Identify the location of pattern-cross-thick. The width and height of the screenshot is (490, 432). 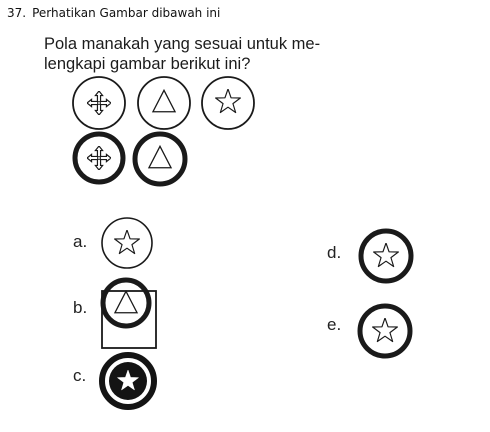
(99, 158).